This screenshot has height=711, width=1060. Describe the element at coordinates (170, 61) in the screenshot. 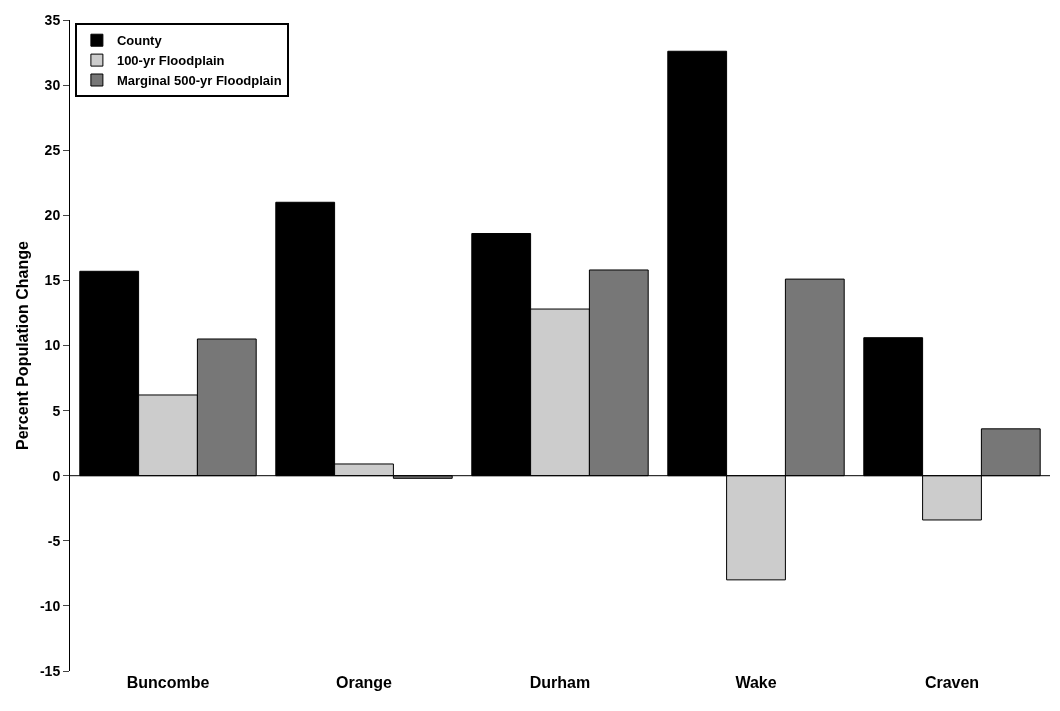

I see `legend-label: 100-yr Floodplain` at that location.